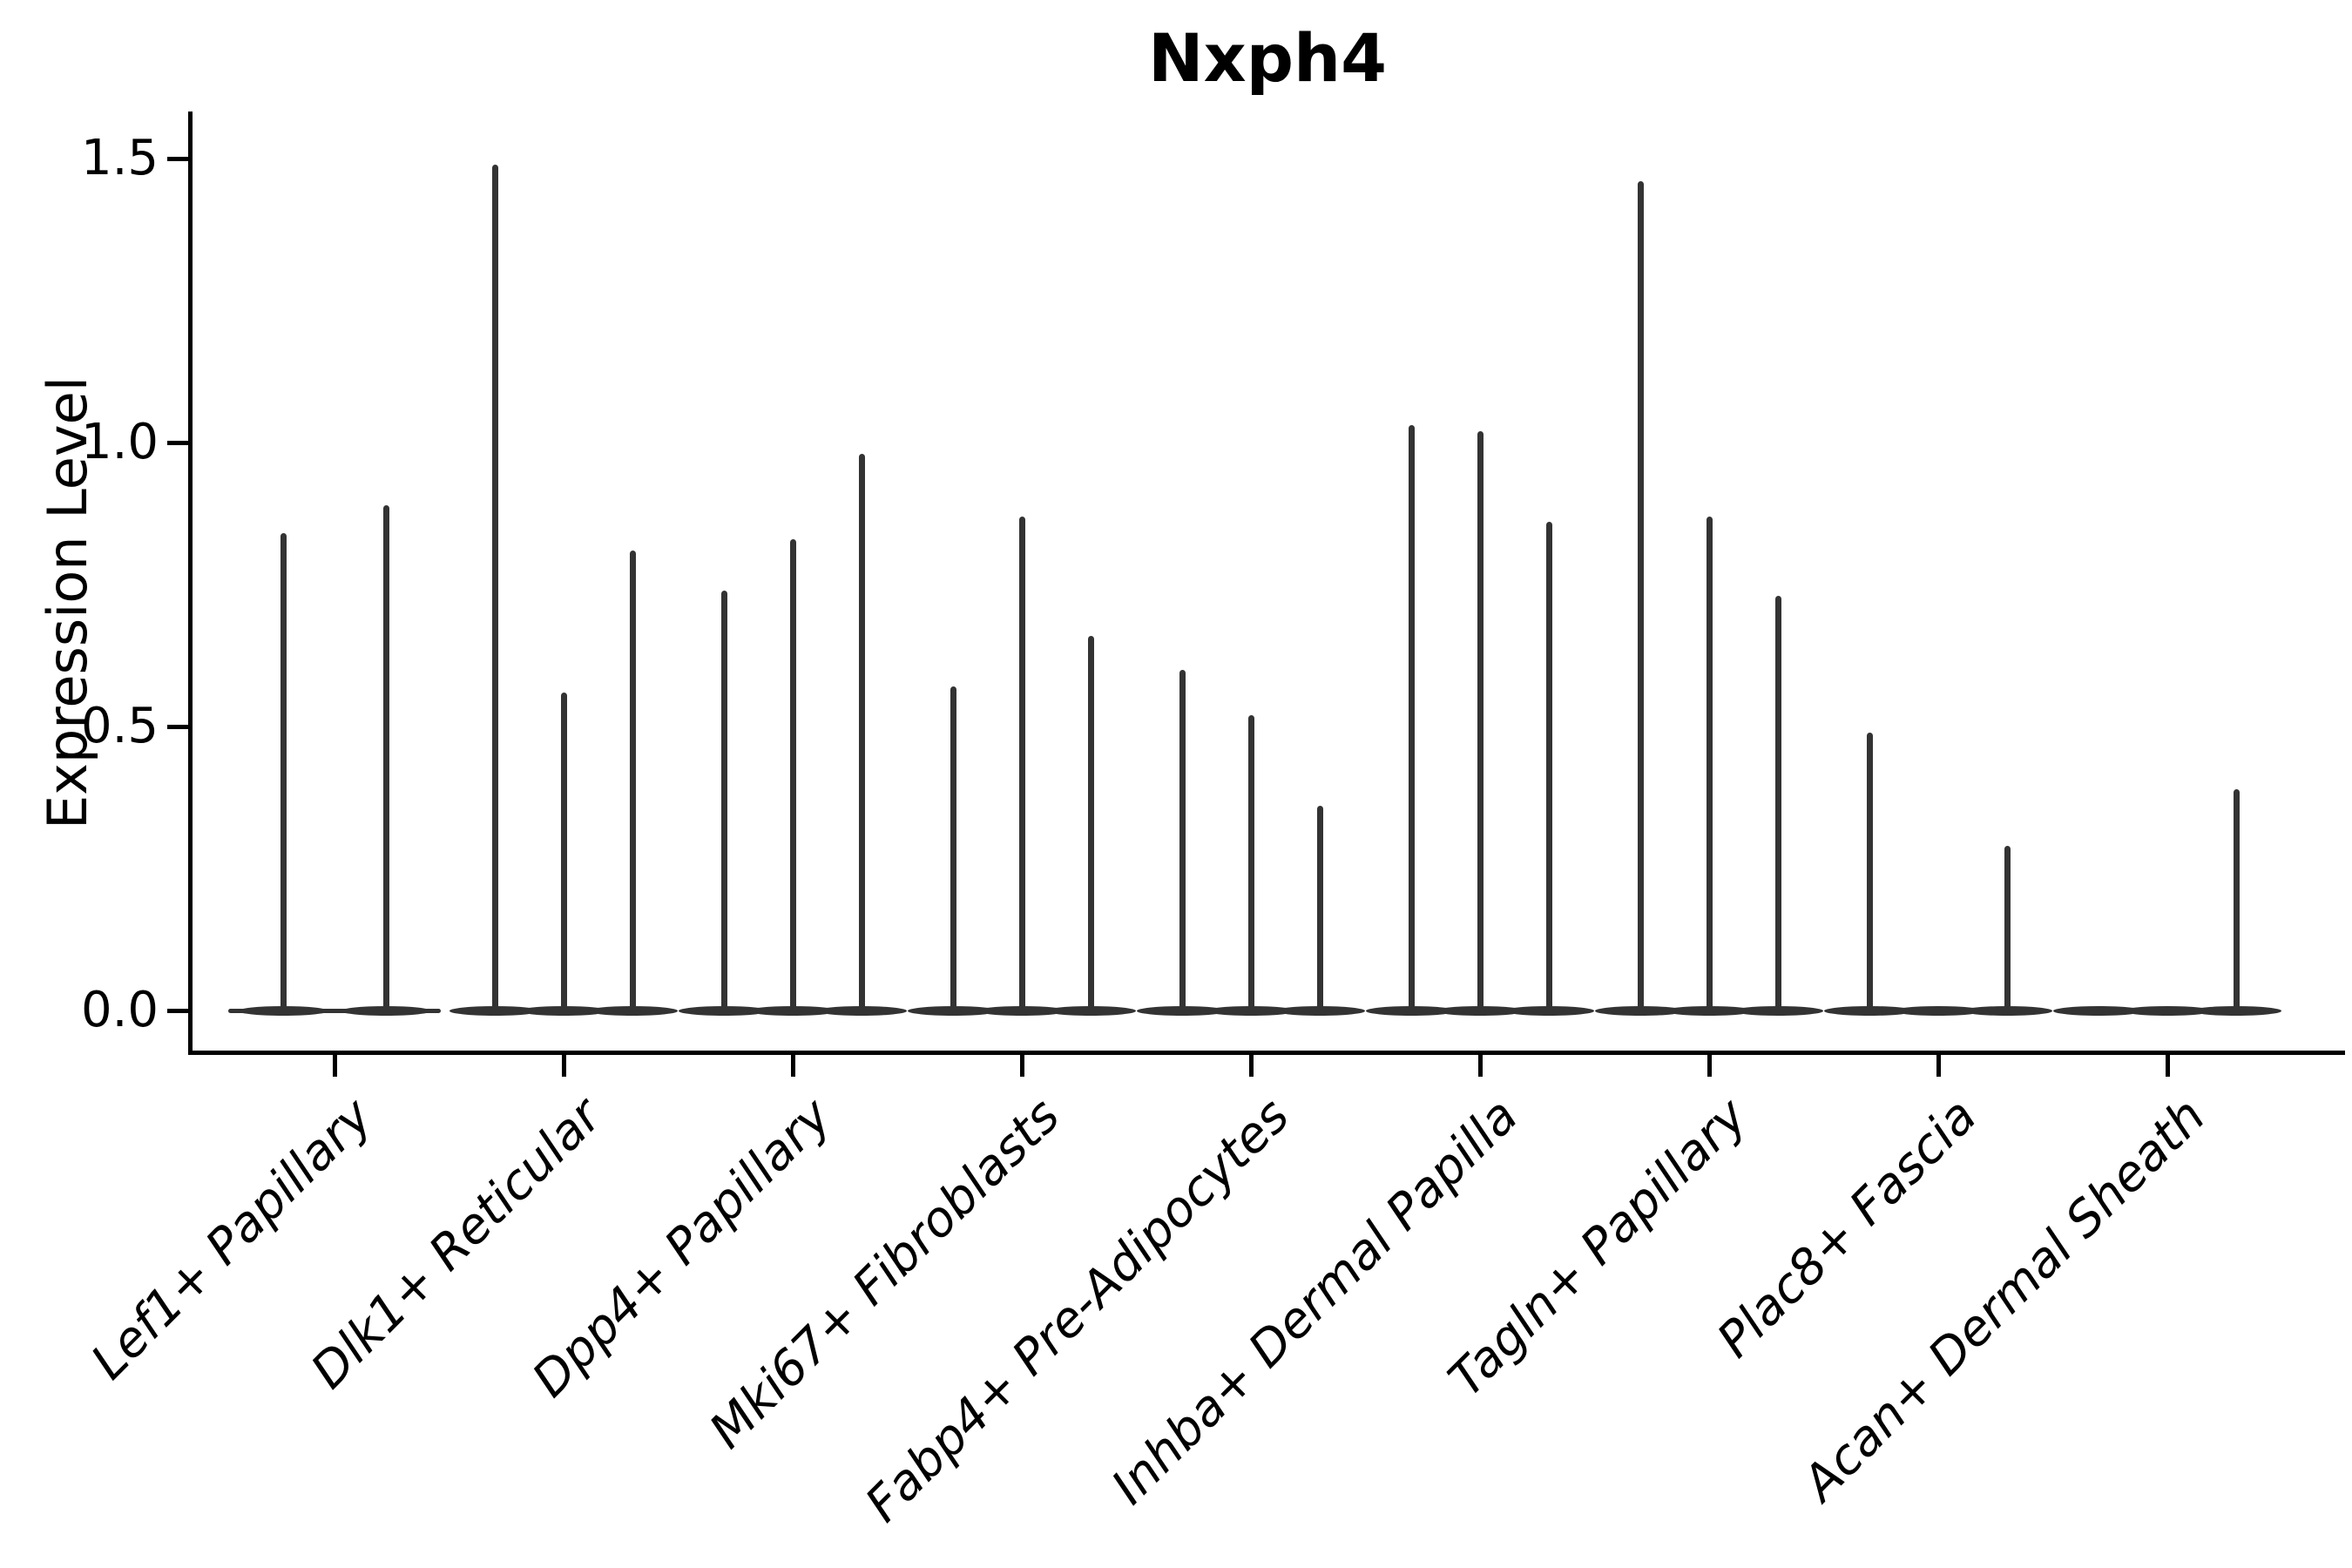  Describe the element at coordinates (334, 1011) in the screenshot. I see `violin-baseline` at that location.